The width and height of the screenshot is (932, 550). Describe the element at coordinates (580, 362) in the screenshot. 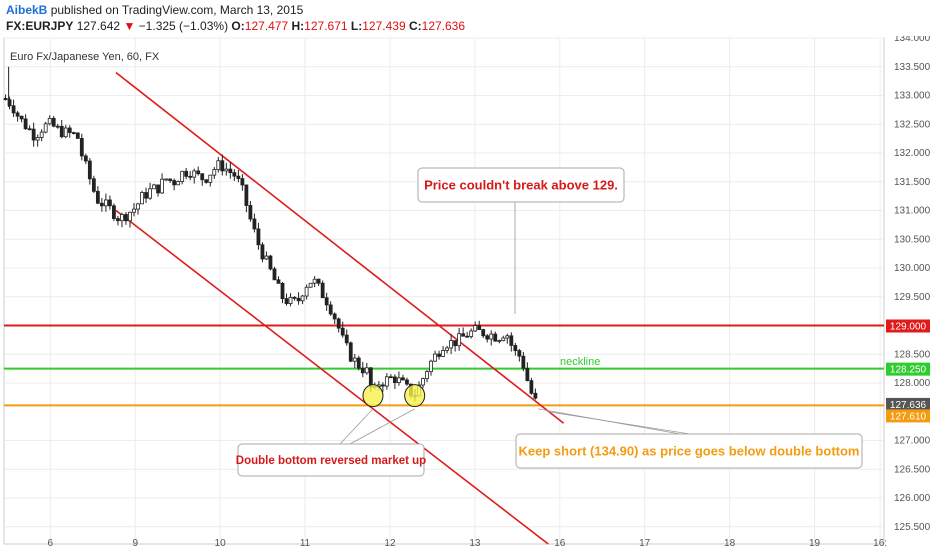

I see `neckline-label: neckline` at that location.